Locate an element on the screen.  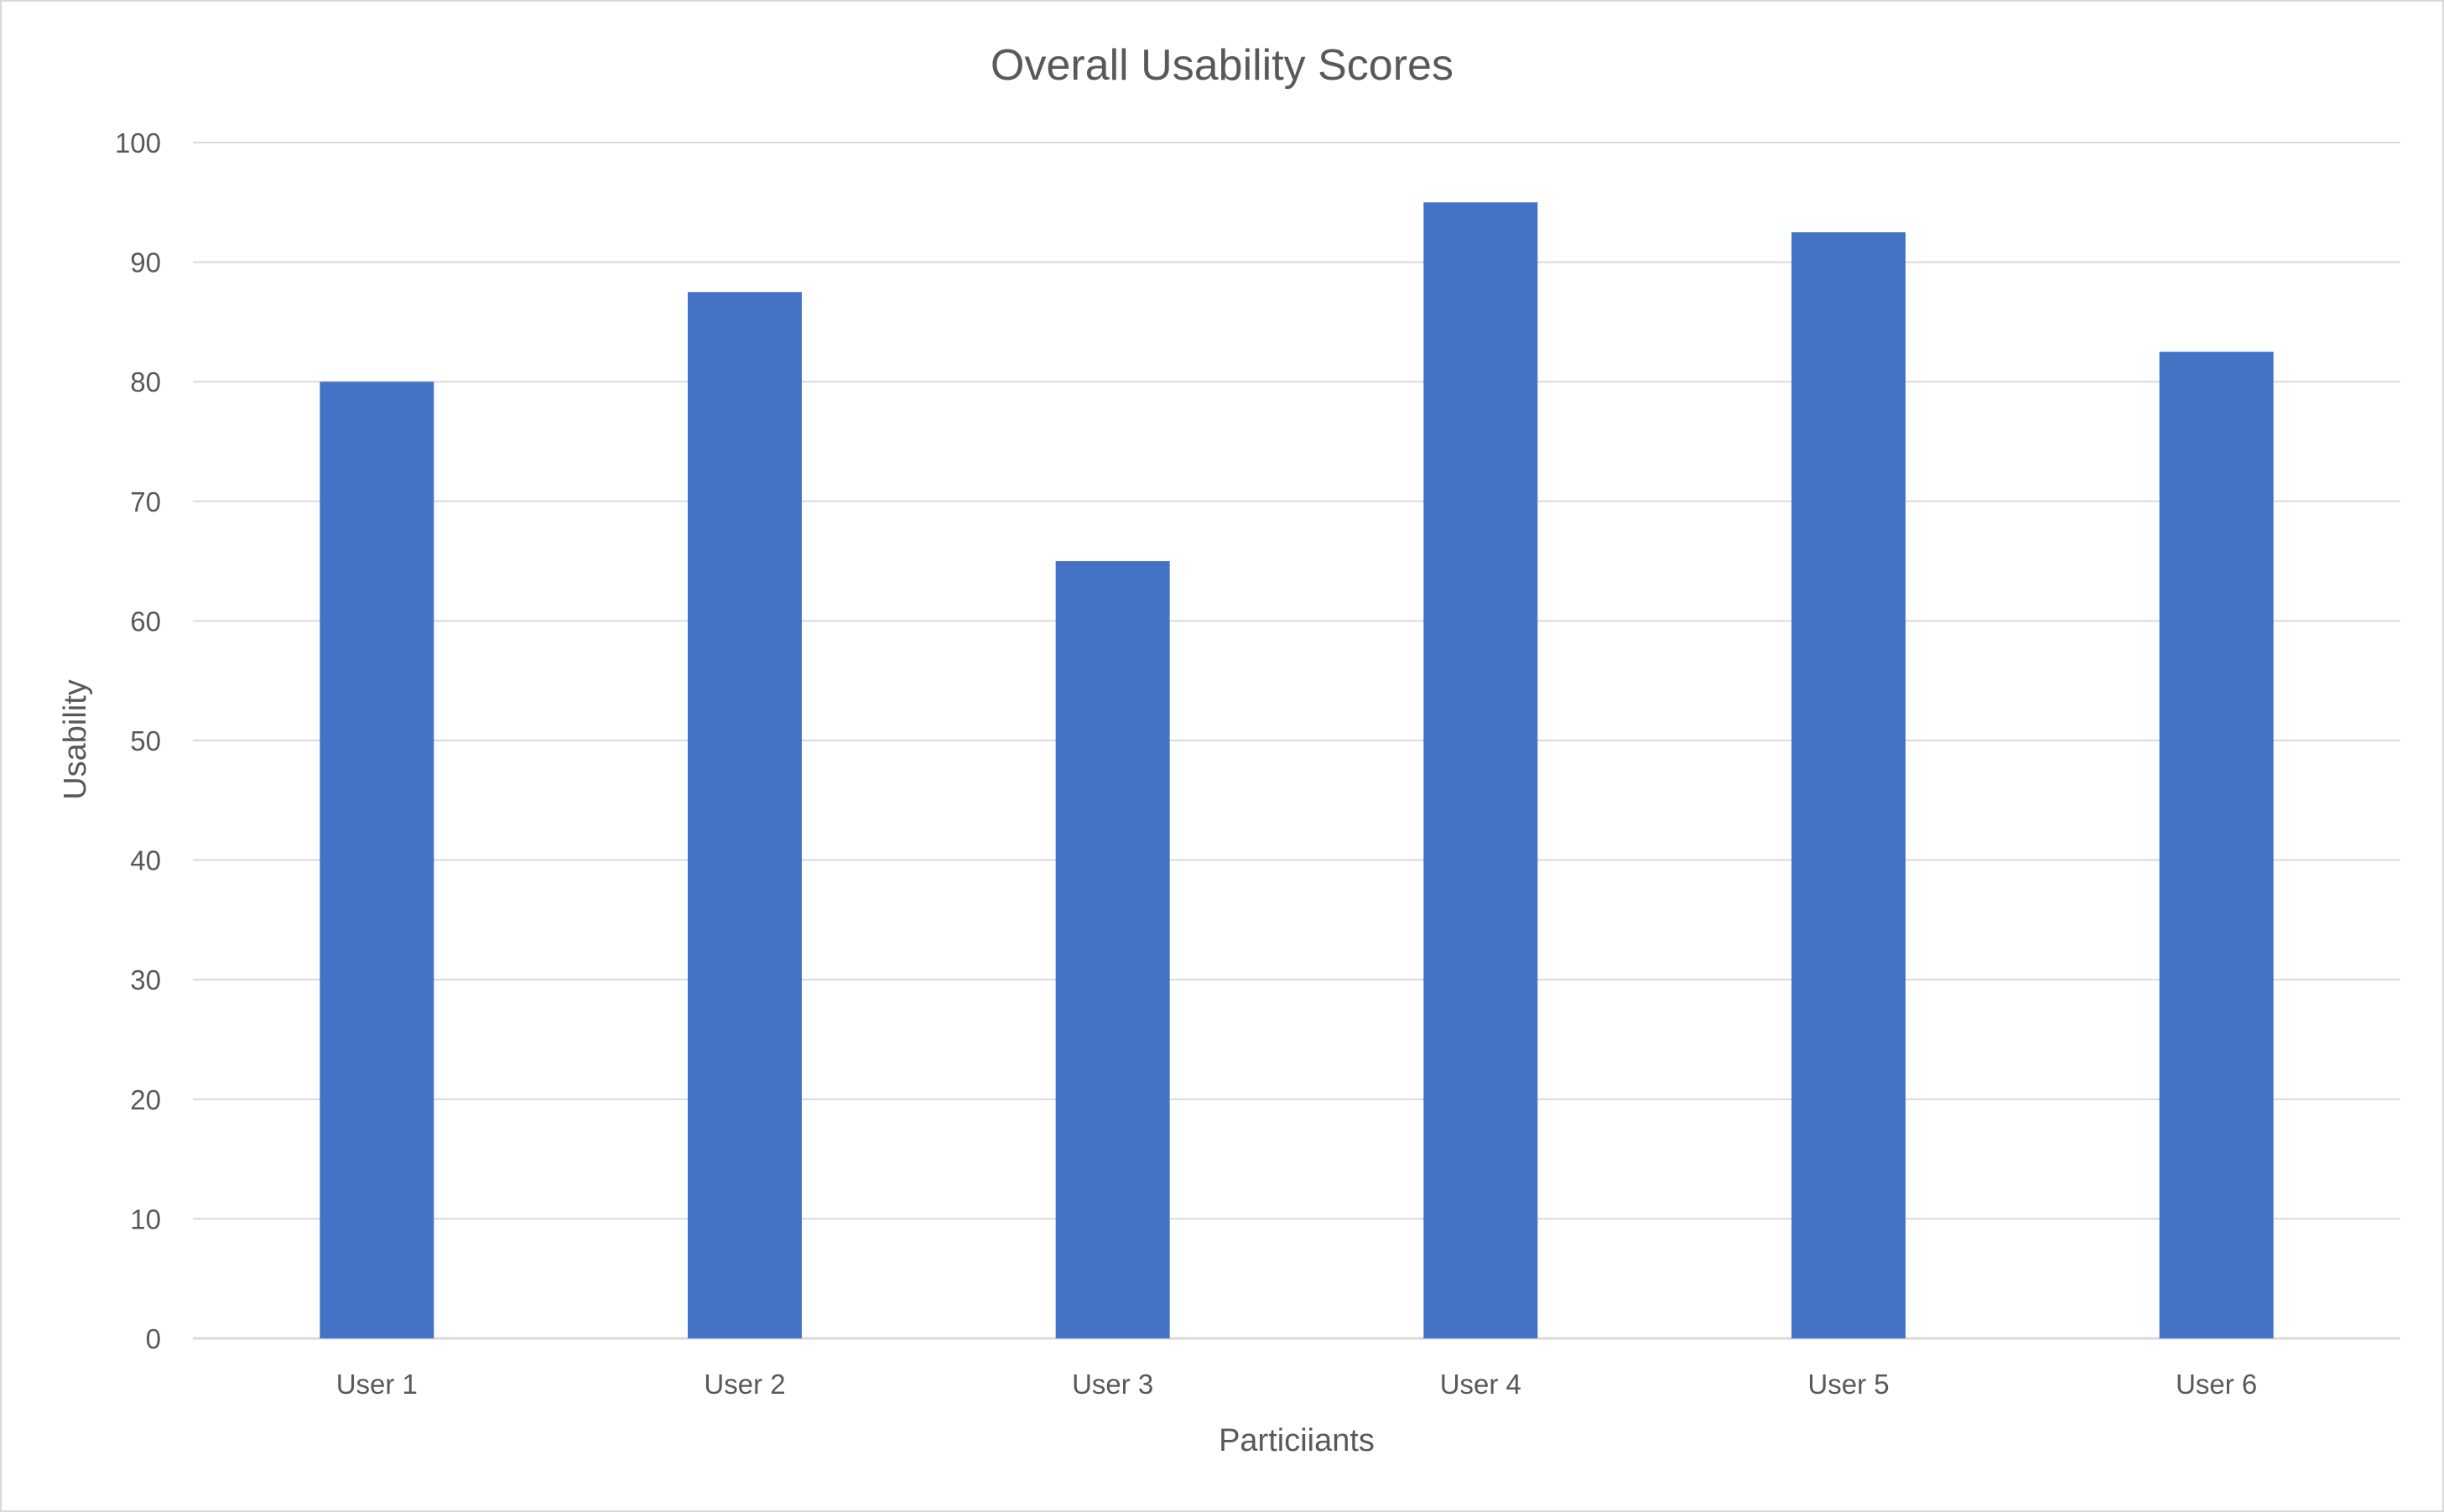
x-tick-label: User 3 is located at coordinates (1112, 1384).